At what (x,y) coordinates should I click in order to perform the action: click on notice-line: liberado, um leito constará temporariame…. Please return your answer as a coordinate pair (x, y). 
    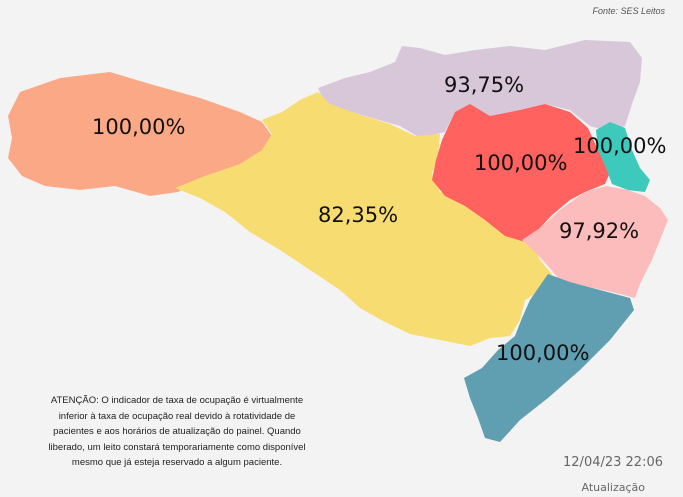
    Looking at the image, I should click on (177, 447).